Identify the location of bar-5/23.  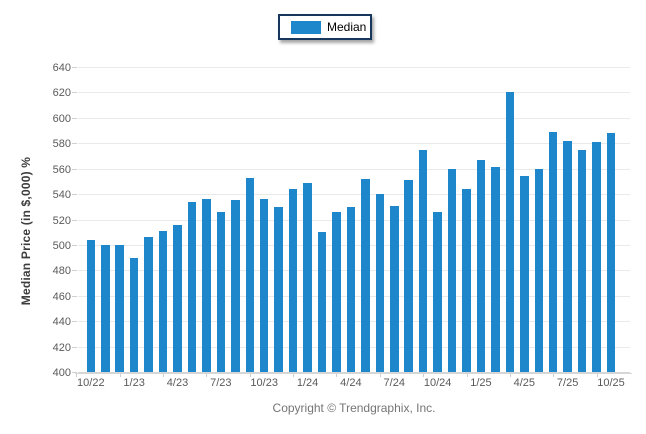
(192, 286).